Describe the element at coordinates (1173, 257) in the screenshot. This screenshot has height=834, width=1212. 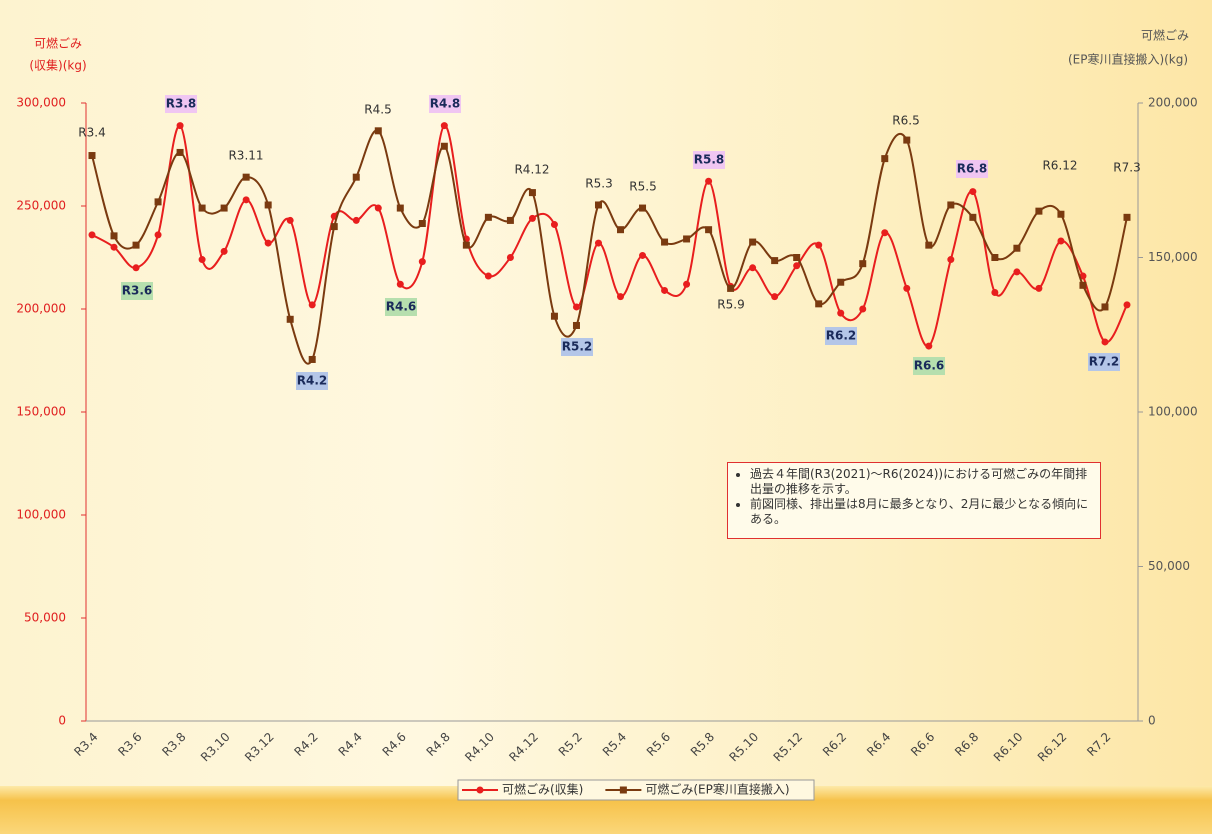
I see `y2-tick-label: 150,000` at that location.